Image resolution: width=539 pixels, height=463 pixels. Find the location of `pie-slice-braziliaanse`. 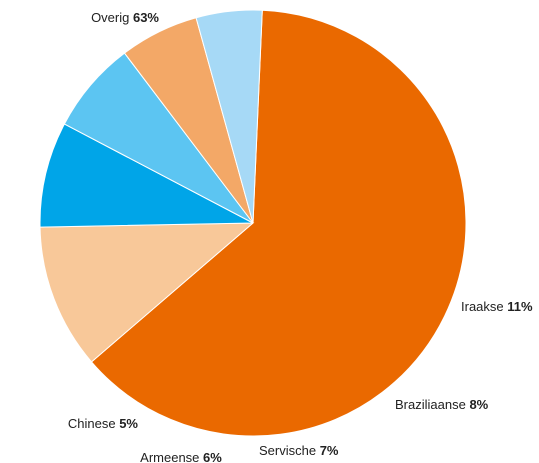

pie-slice-braziliaanse is located at coordinates (146, 175).